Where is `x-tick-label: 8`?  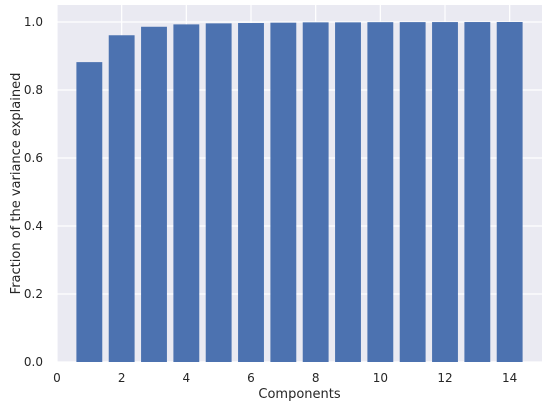
x-tick-label: 8 is located at coordinates (316, 378).